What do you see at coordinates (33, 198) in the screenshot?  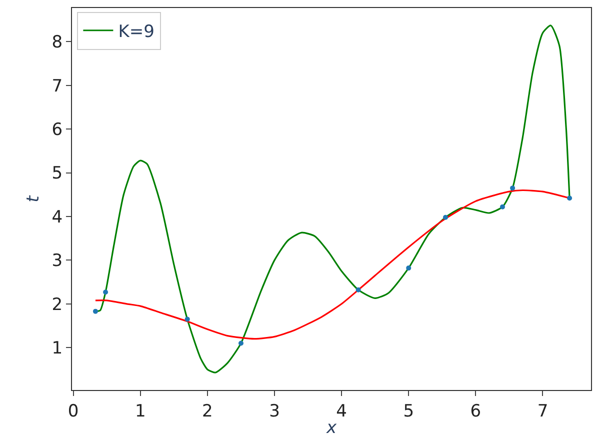 I see `y-axis-title: t` at bounding box center [33, 198].